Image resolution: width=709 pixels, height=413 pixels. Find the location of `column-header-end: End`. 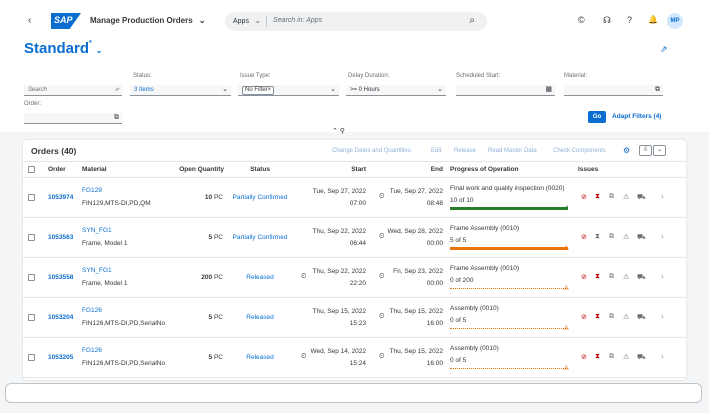

column-header-end: End is located at coordinates (436, 169).